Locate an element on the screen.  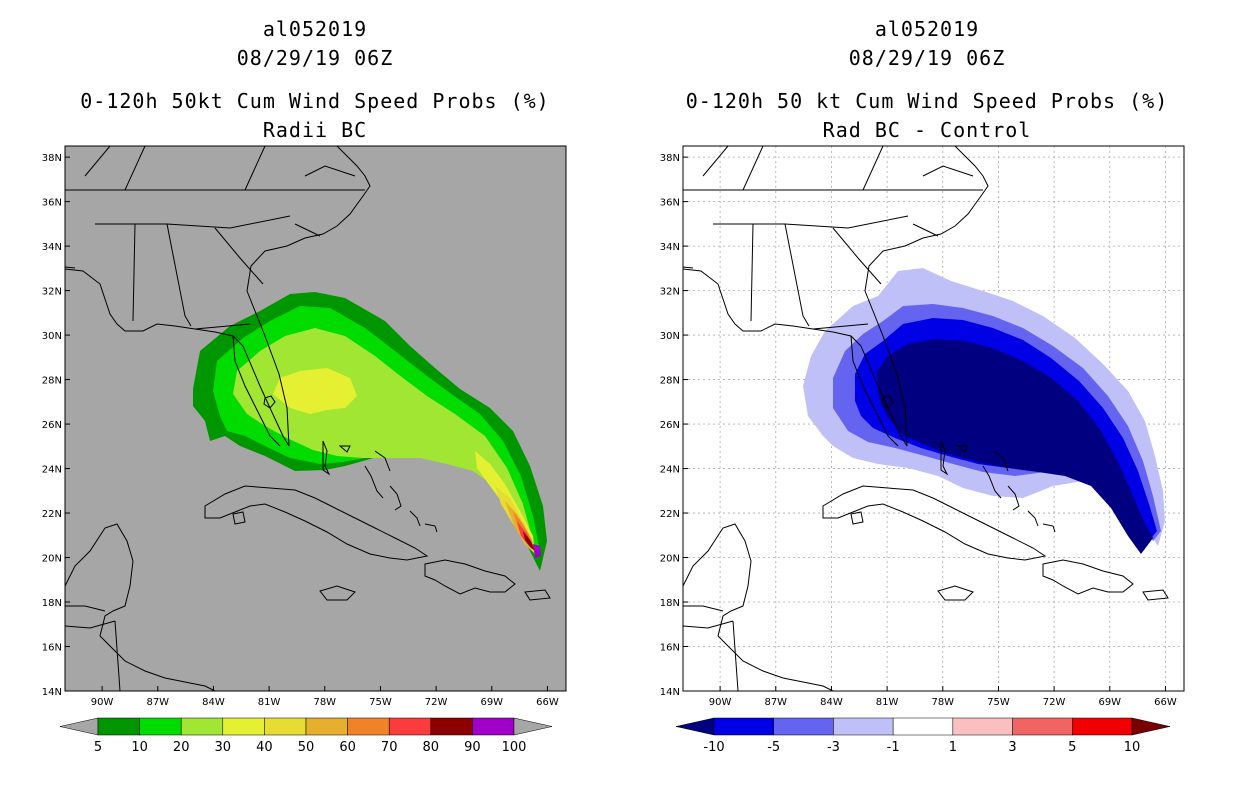
colorbar-label: 80 is located at coordinates (431, 747).